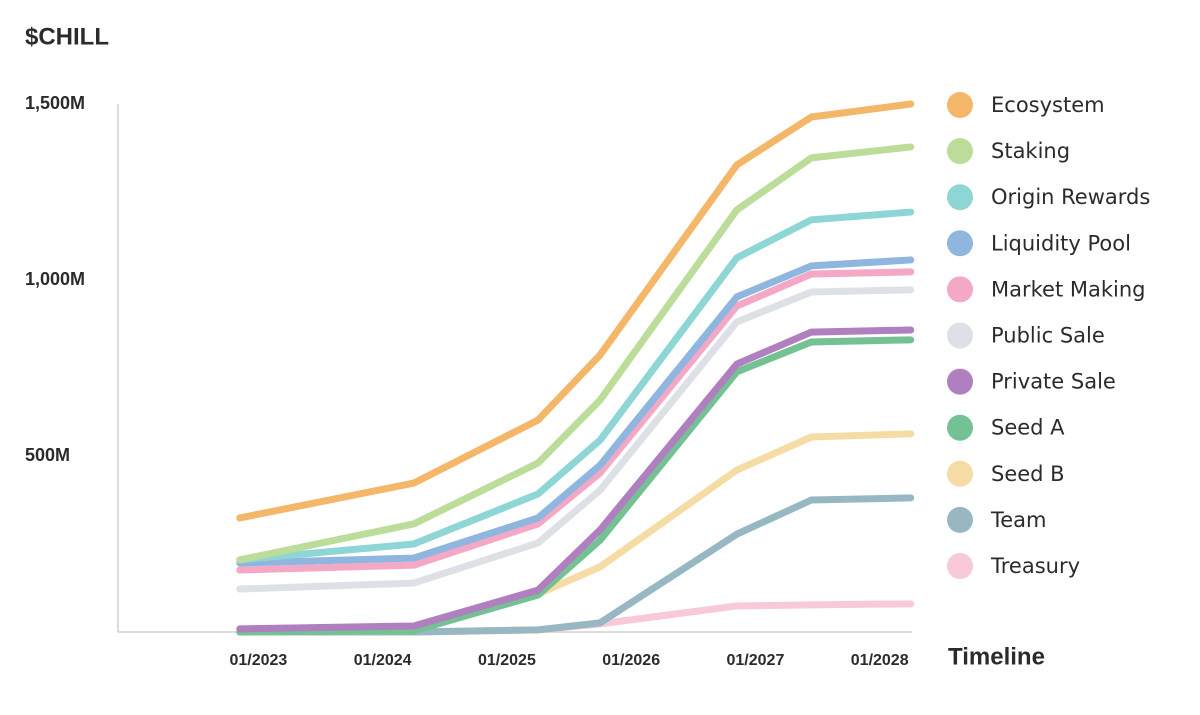  I want to click on legend-label: Ecosystem, so click(1048, 105).